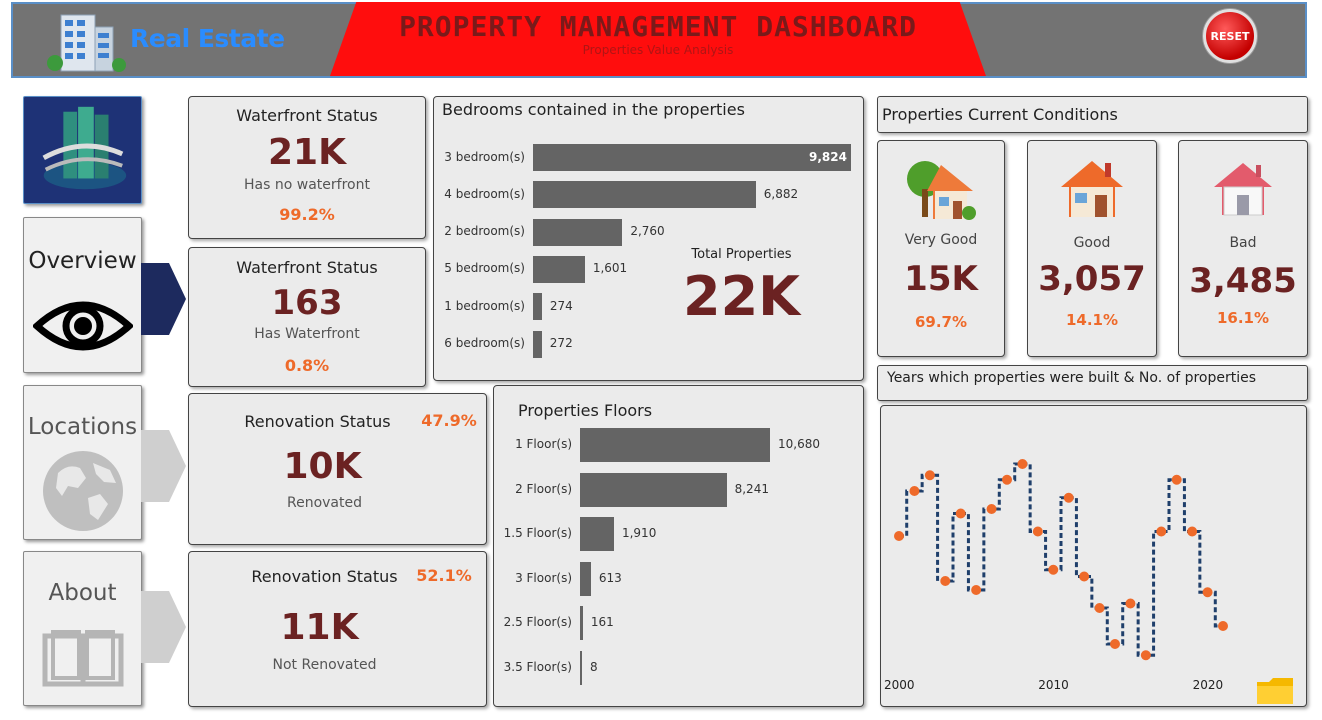 The image size is (1322, 720). Describe the element at coordinates (1243, 318) in the screenshot. I see `condition-pct: 16.1%` at that location.